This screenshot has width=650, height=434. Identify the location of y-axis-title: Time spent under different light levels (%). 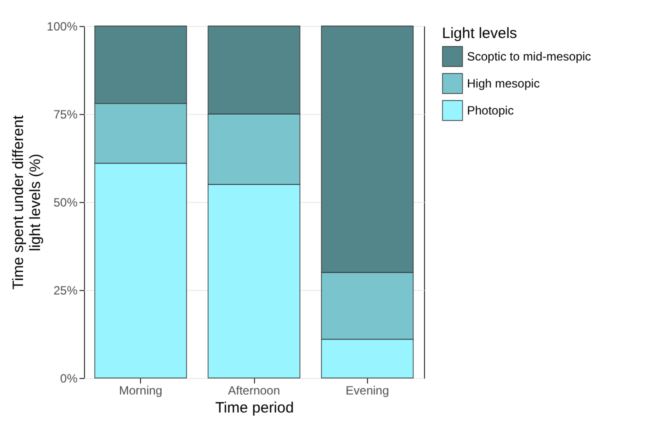
(27, 202).